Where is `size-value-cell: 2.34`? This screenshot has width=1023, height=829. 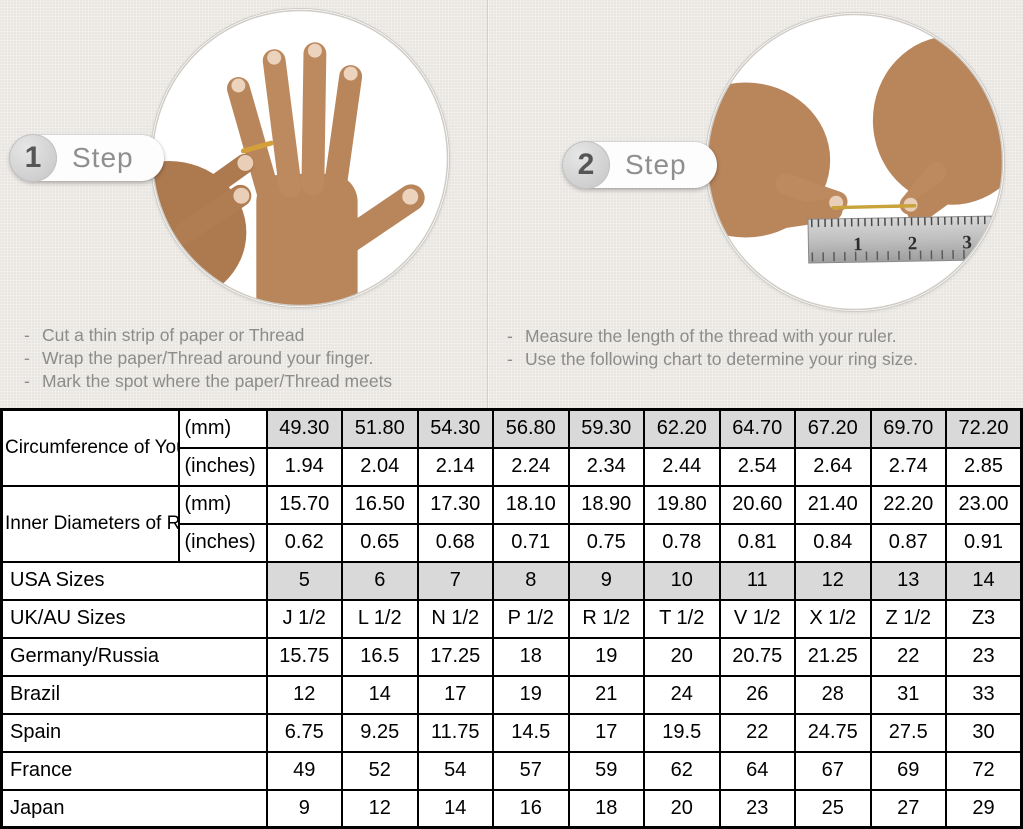 size-value-cell: 2.34 is located at coordinates (606, 466).